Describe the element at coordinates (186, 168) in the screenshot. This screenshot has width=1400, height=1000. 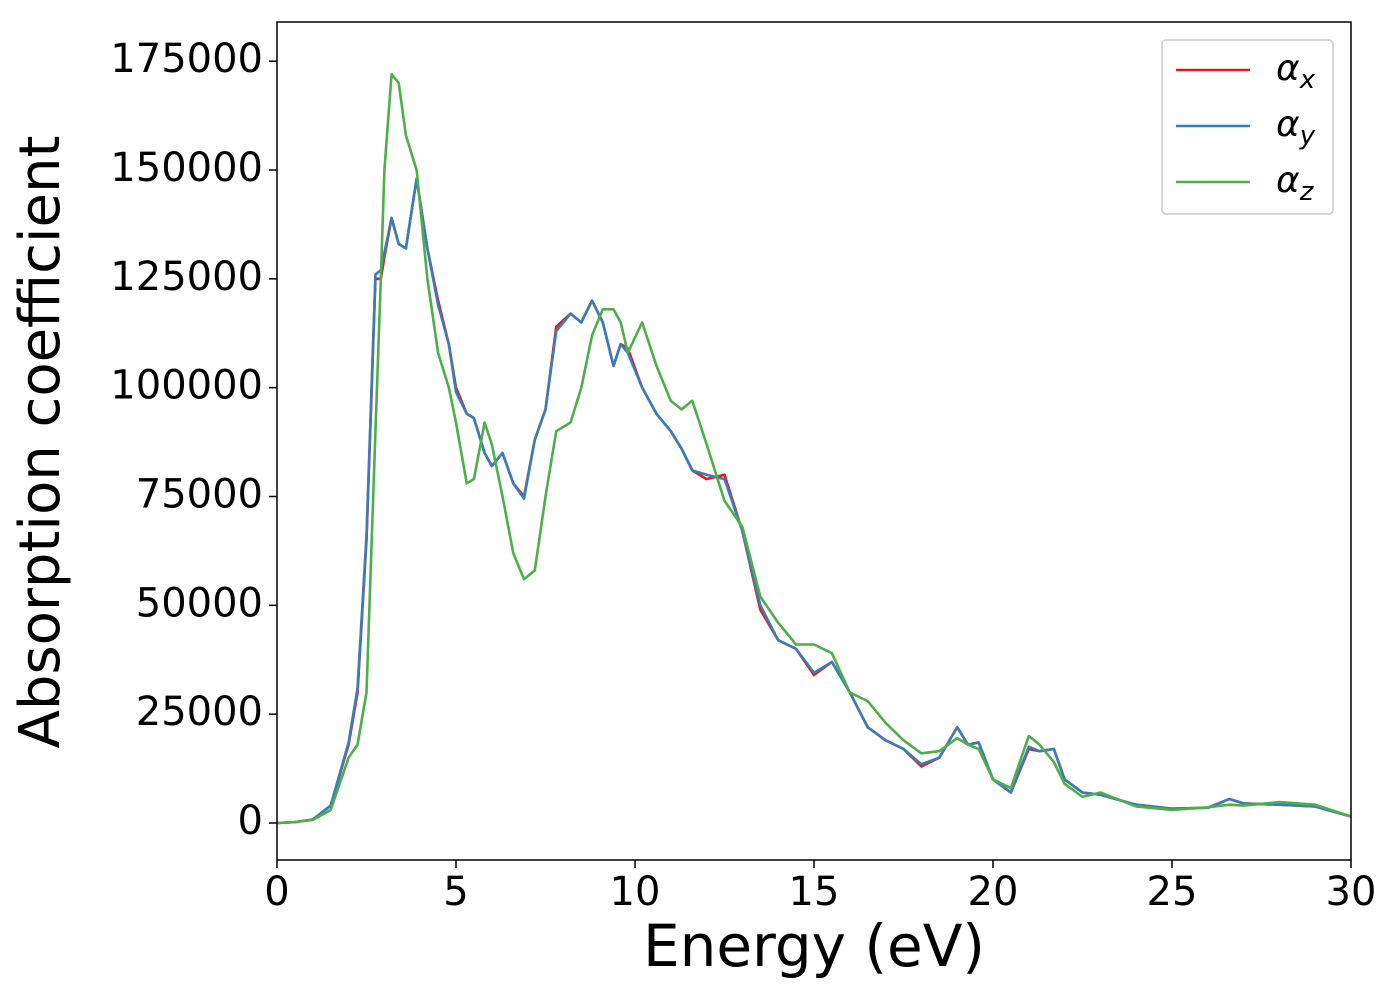
I see `y-tick-label: 150000` at that location.